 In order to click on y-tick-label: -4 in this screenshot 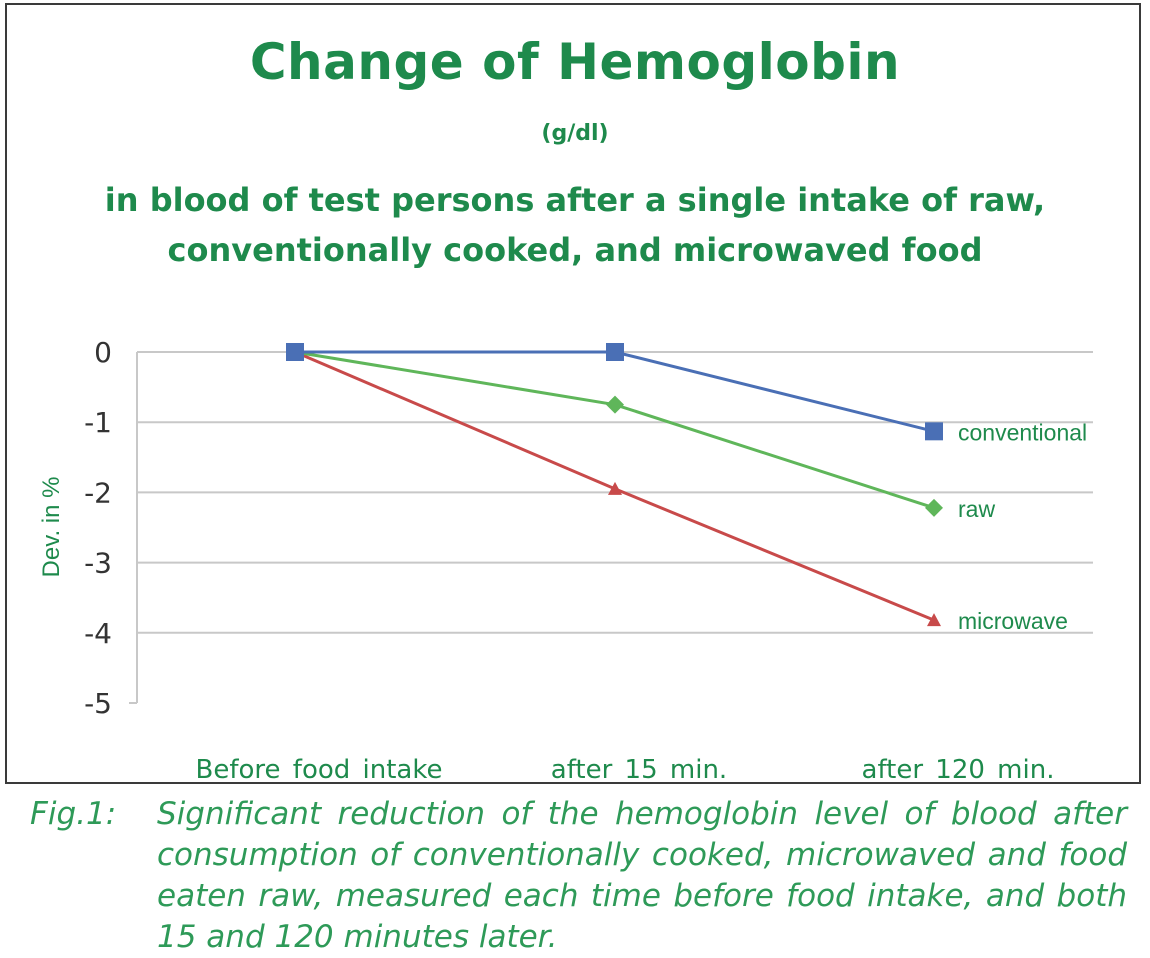, I will do `click(98, 633)`.